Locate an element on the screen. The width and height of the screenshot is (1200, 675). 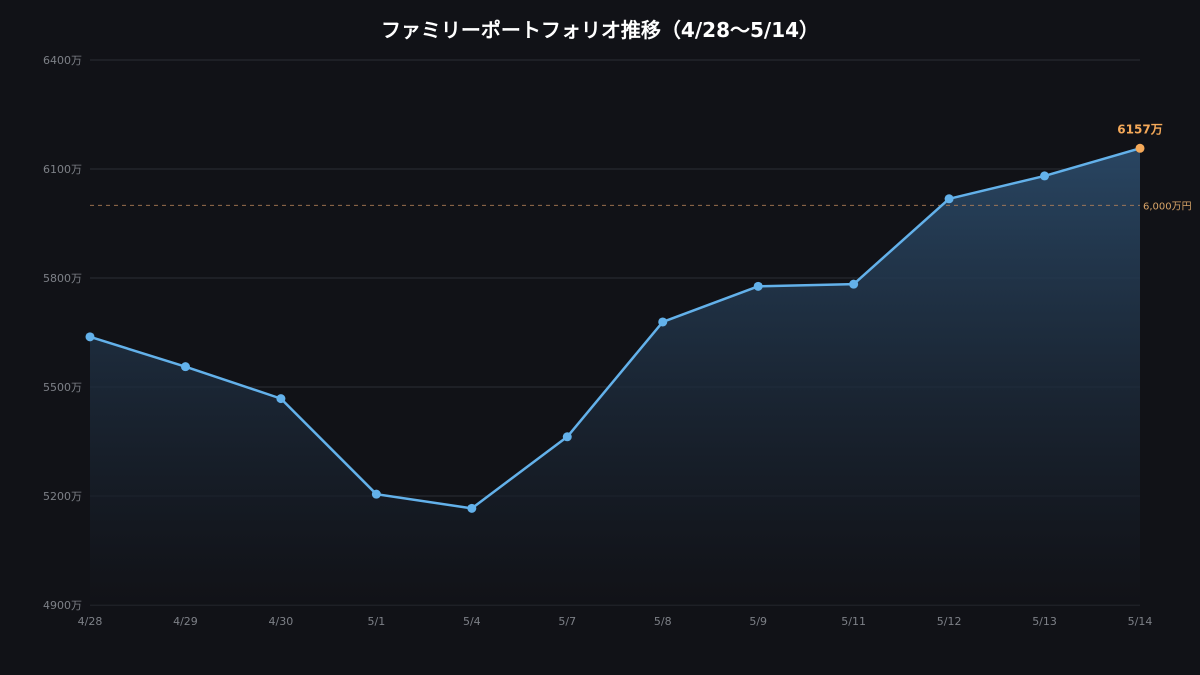
y-axis: 4900万 5200万 5500万 5800万 6100万 6400万 is located at coordinates (62, 333).